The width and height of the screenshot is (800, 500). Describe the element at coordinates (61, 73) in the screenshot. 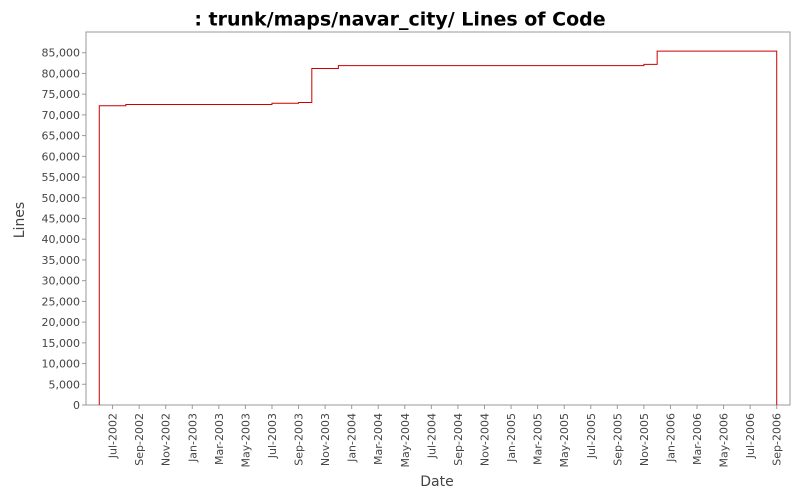

I see `y-tick-label: 80,000` at that location.